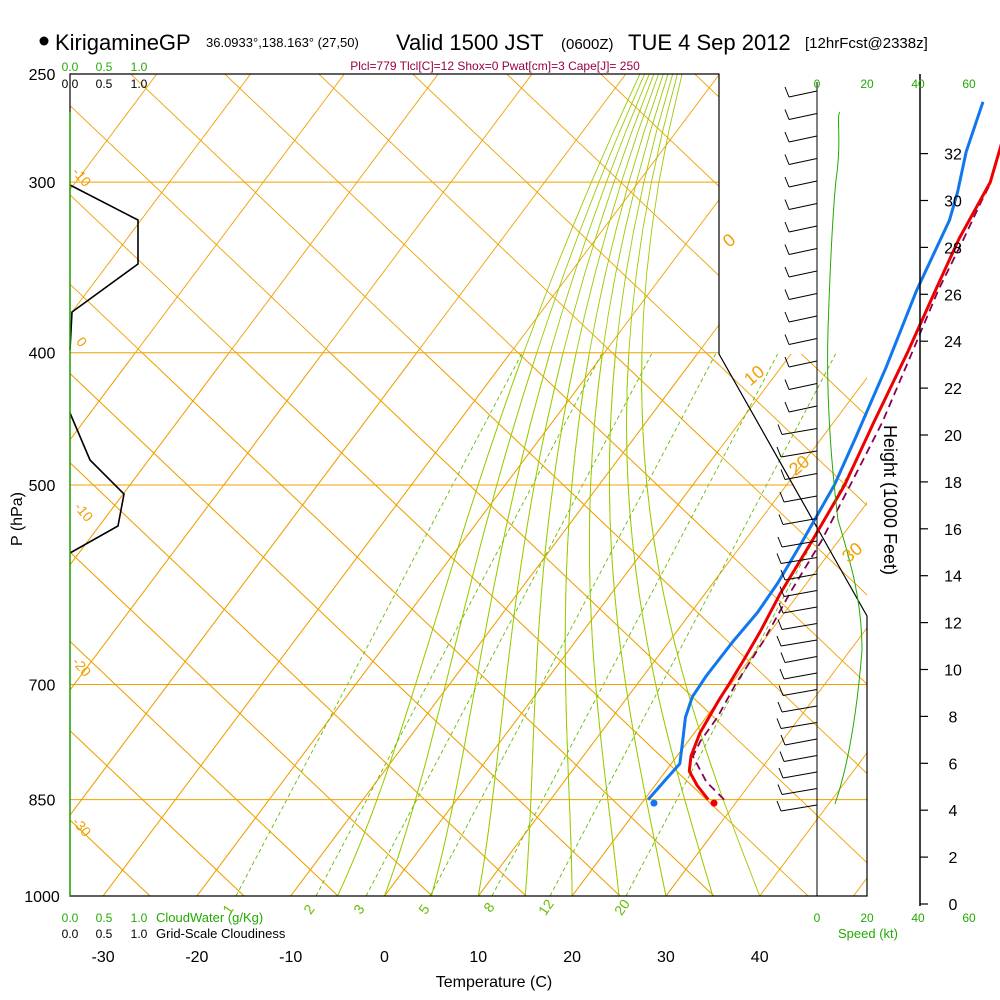  I want to click on isotherm-label: -10, so click(83, 512).